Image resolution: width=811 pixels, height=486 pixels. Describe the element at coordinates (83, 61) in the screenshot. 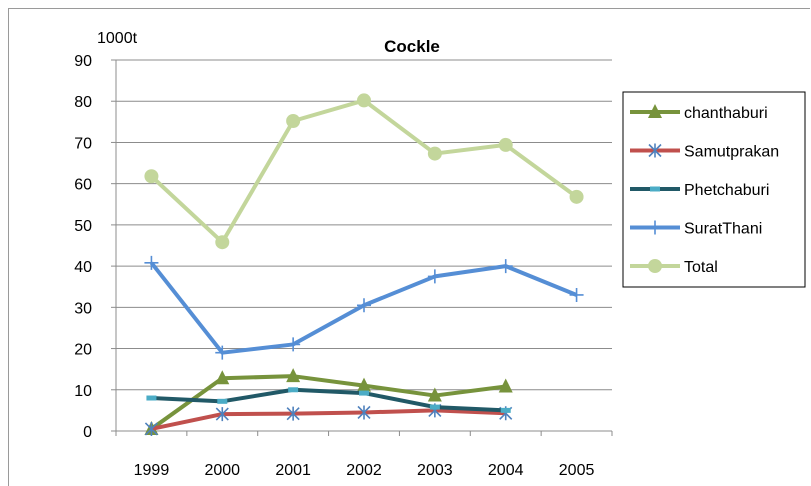

I see `y-tick-label: 90` at that location.